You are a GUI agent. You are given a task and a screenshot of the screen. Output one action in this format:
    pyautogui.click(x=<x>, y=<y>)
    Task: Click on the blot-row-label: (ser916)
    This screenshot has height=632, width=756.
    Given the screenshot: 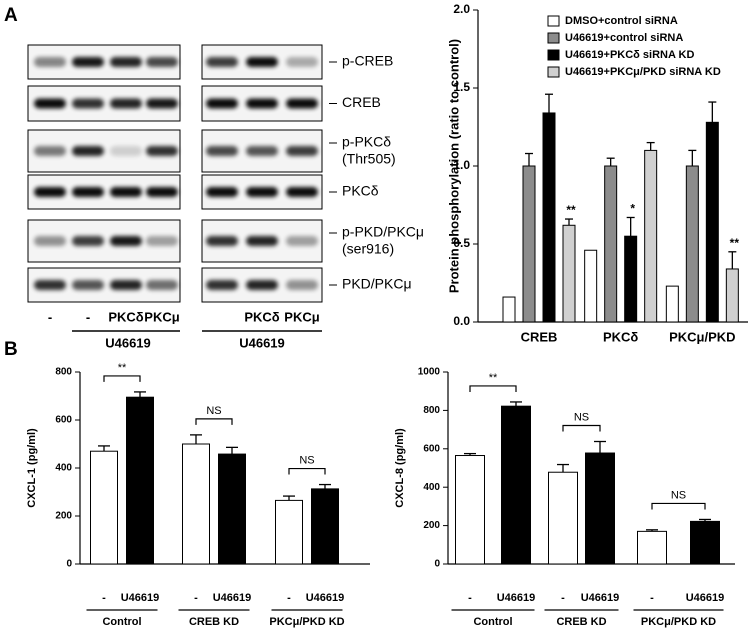 What is the action you would take?
    pyautogui.click(x=368, y=249)
    